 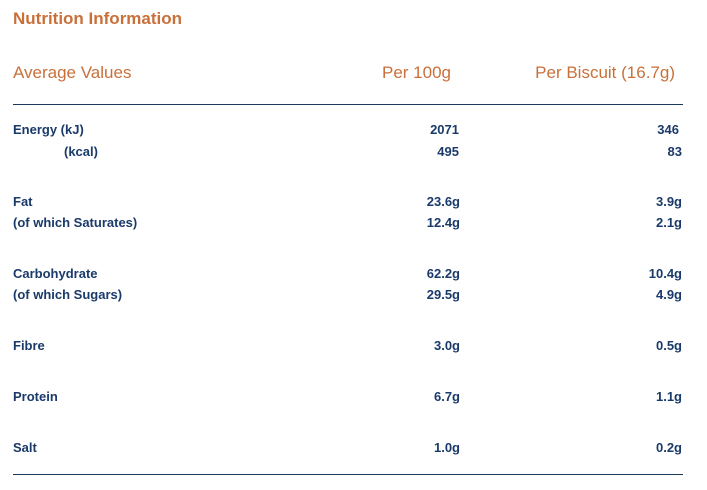 I want to click on row-perbiscuit-energy-kcal: 83, so click(x=674, y=151).